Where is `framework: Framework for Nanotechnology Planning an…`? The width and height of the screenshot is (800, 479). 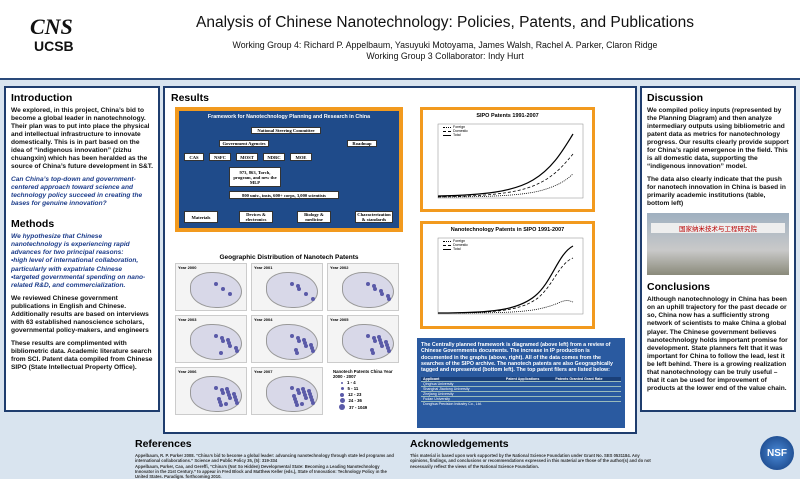 framework: Framework for Nanotechnology Planning an… is located at coordinates (289, 169).